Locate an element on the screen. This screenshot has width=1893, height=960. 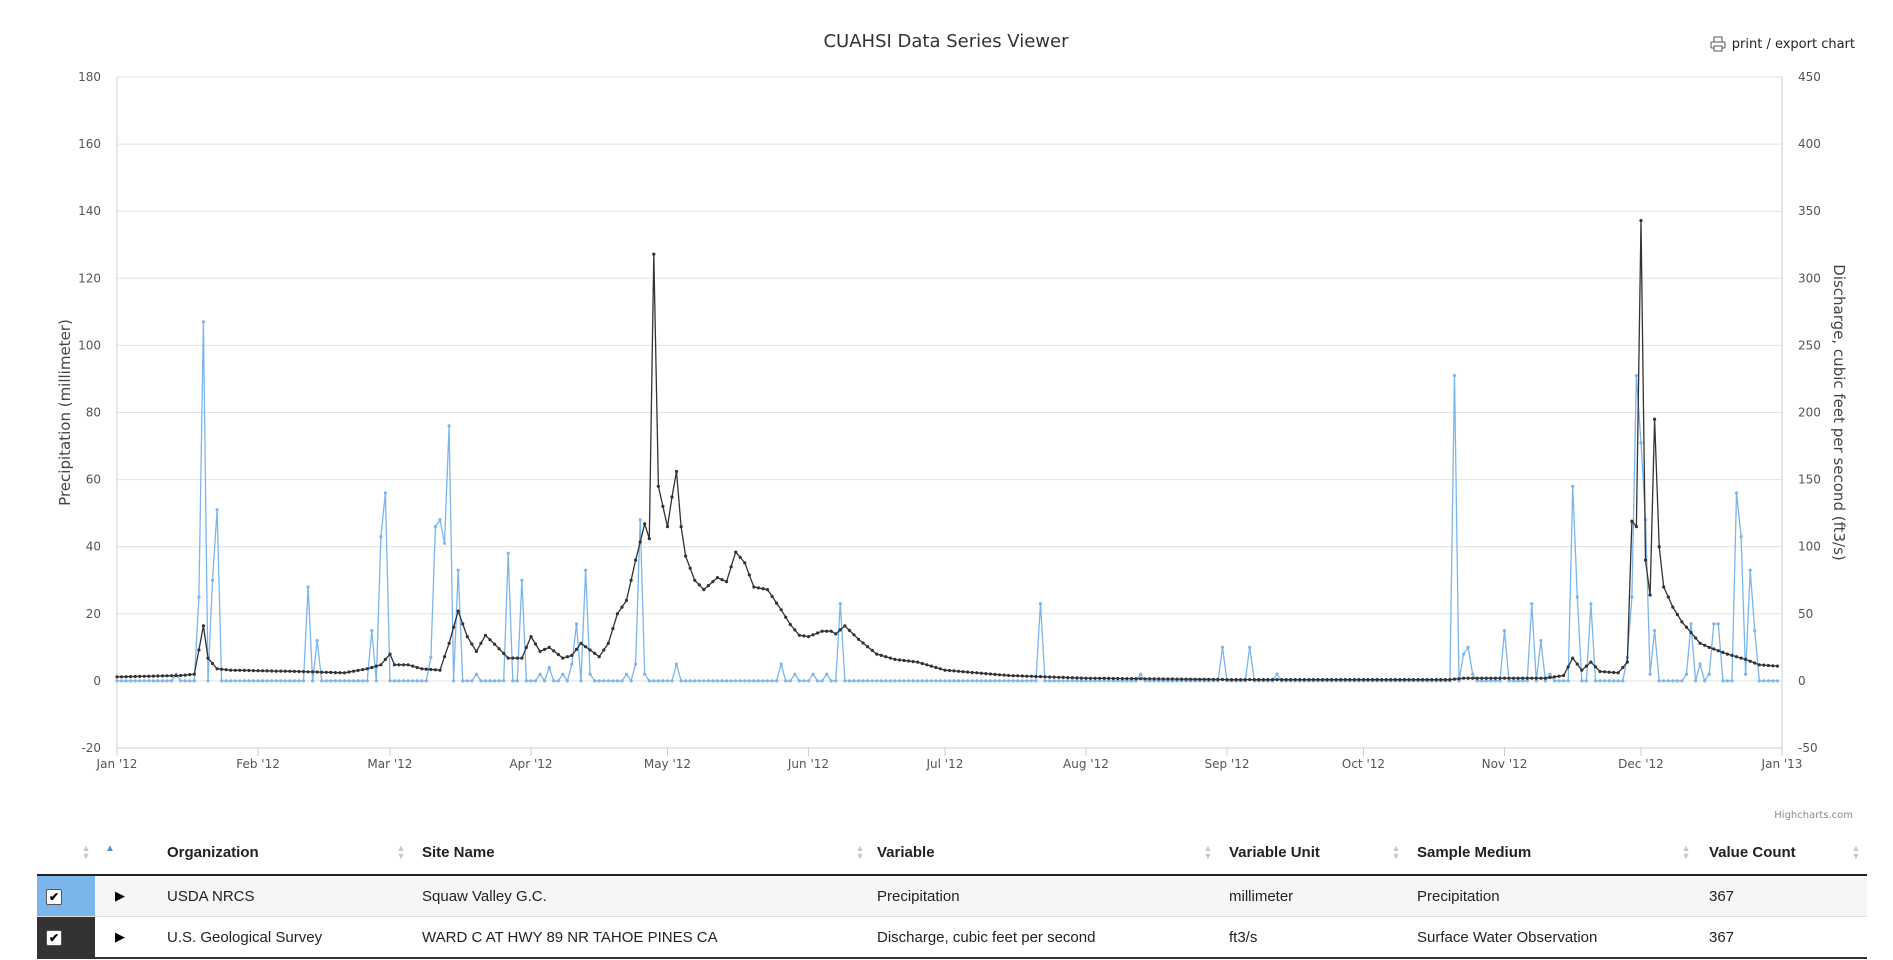
print-export-button: print / export chart is located at coordinates (1782, 44).